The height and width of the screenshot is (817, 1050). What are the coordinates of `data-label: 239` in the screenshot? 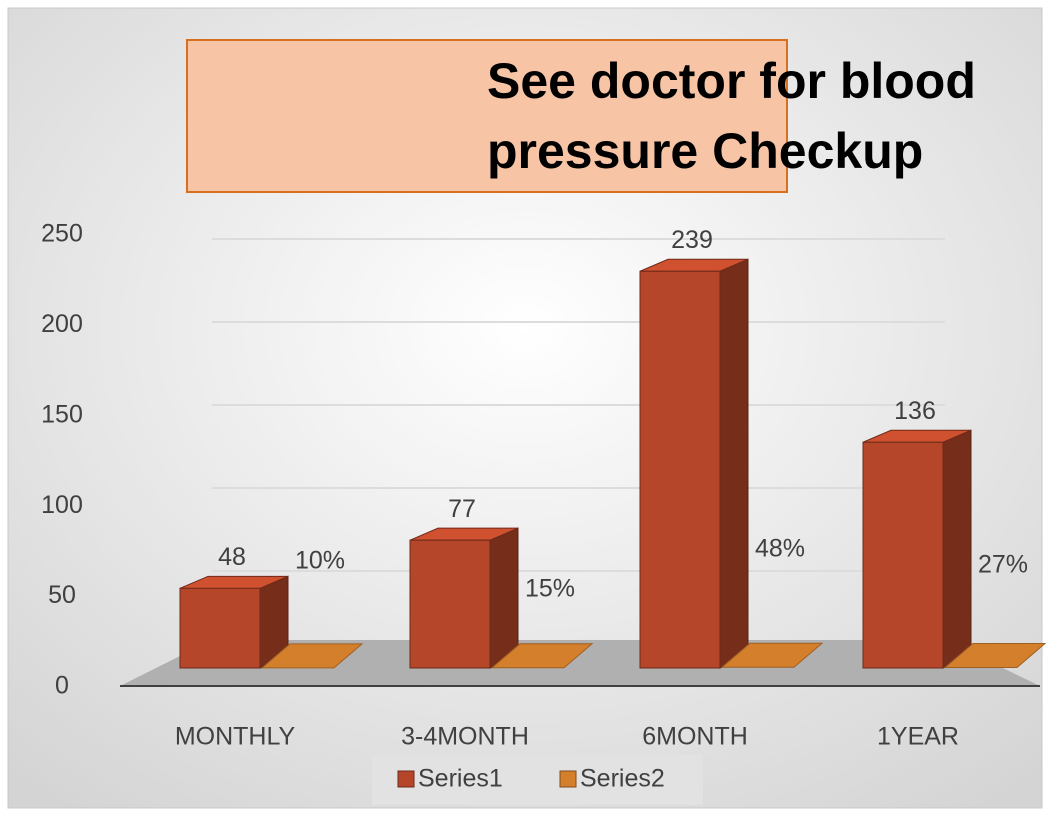 It's located at (692, 240).